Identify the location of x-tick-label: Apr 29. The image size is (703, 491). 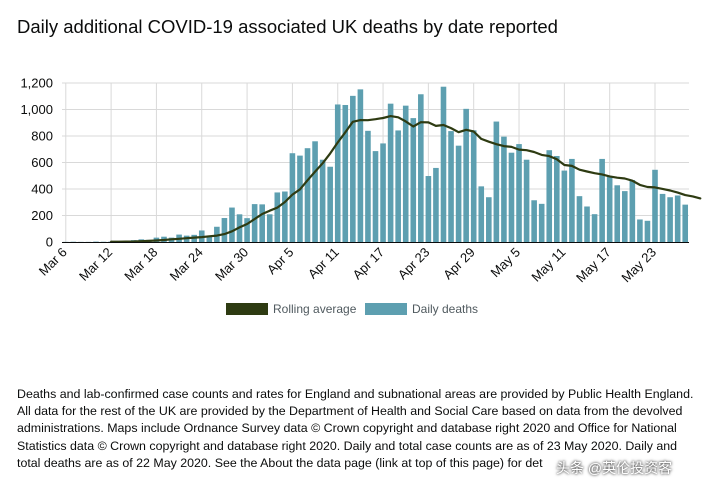
(459, 264).